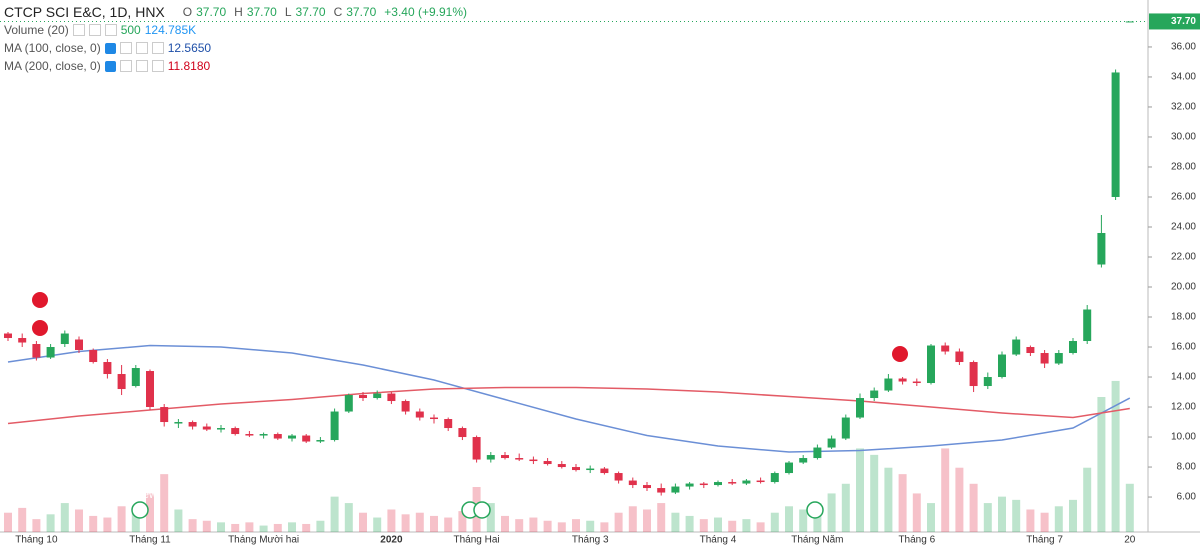  Describe the element at coordinates (1183, 407) in the screenshot. I see `y-tick-label: 12.00` at that location.